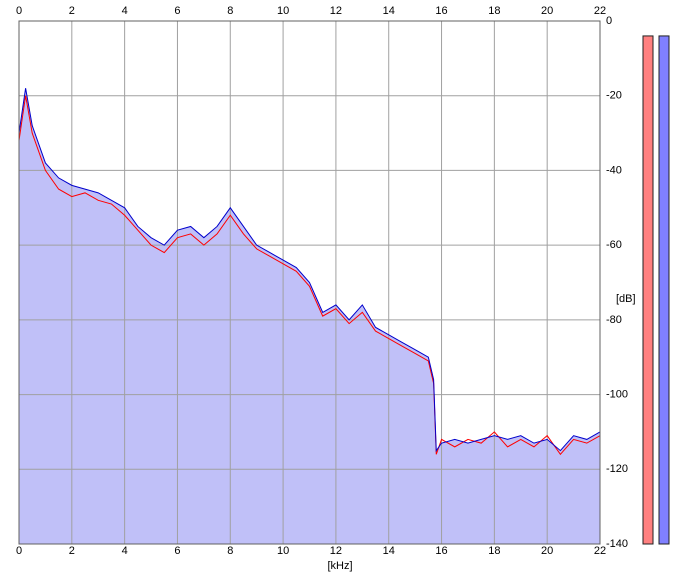 Image resolution: width=683 pixels, height=584 pixels. Describe the element at coordinates (547, 551) in the screenshot. I see `x-tick-label: 20` at that location.